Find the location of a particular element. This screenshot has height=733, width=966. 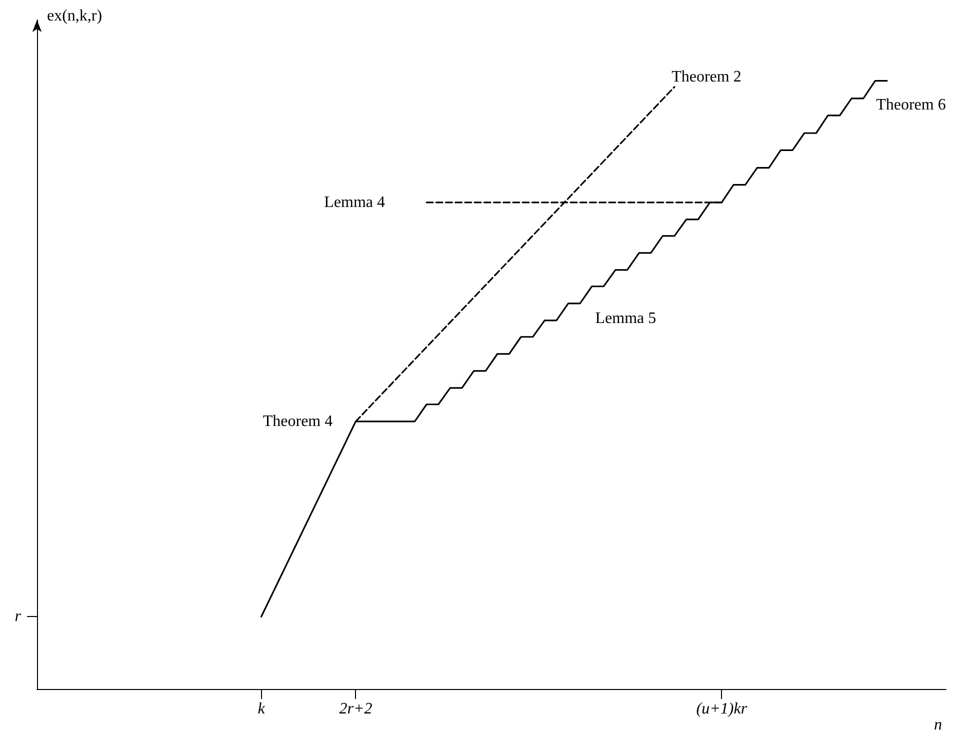

text: Lemma 4 is located at coordinates (355, 202).